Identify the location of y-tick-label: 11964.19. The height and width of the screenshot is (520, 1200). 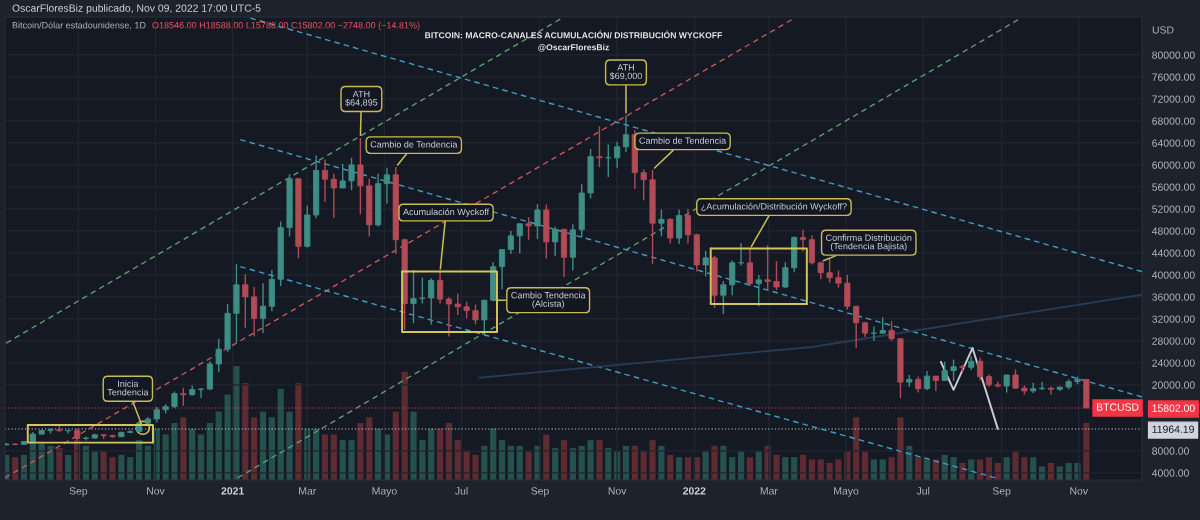
(1173, 429).